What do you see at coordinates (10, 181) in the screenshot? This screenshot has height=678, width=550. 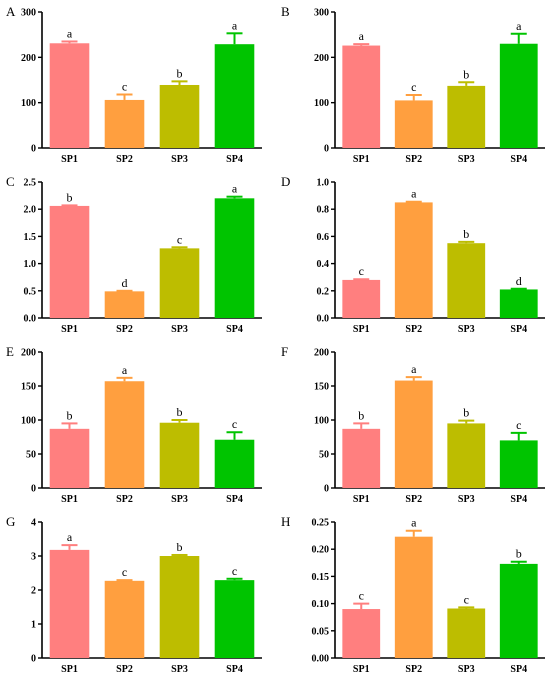 I see `panel-letter: C` at bounding box center [10, 181].